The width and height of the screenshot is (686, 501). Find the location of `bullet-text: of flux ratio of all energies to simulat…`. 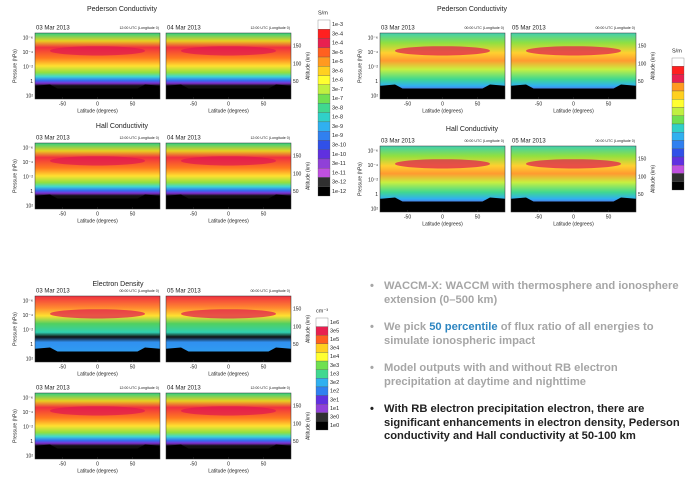

bullet-text: of flux ratio of all energies to simulat… is located at coordinates (519, 334).